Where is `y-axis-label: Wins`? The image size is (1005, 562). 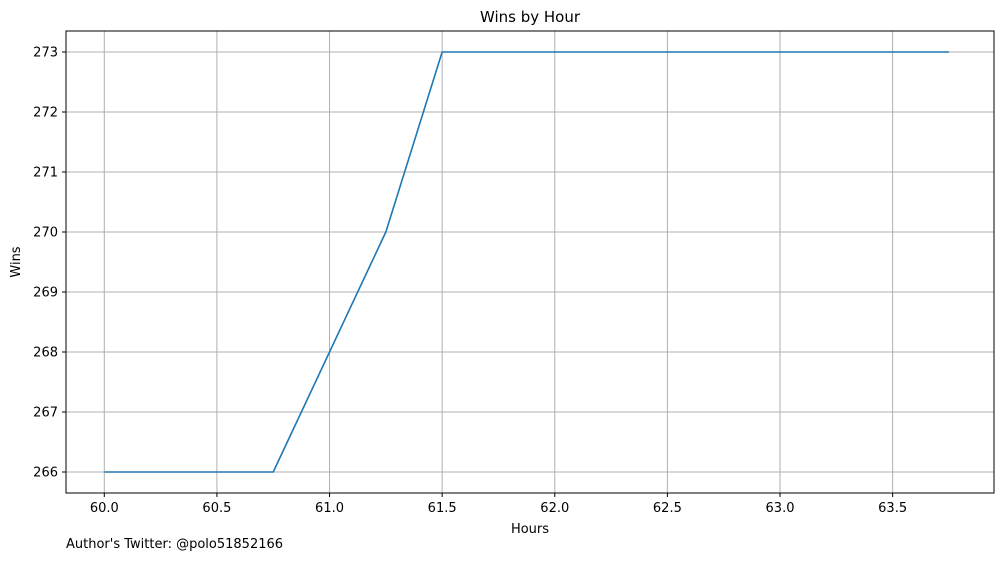
y-axis-label: Wins is located at coordinates (16, 261).